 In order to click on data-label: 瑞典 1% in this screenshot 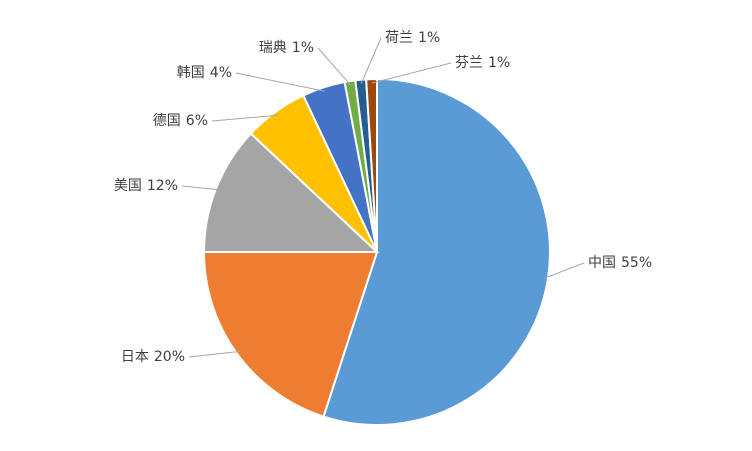, I will do `click(286, 48)`.